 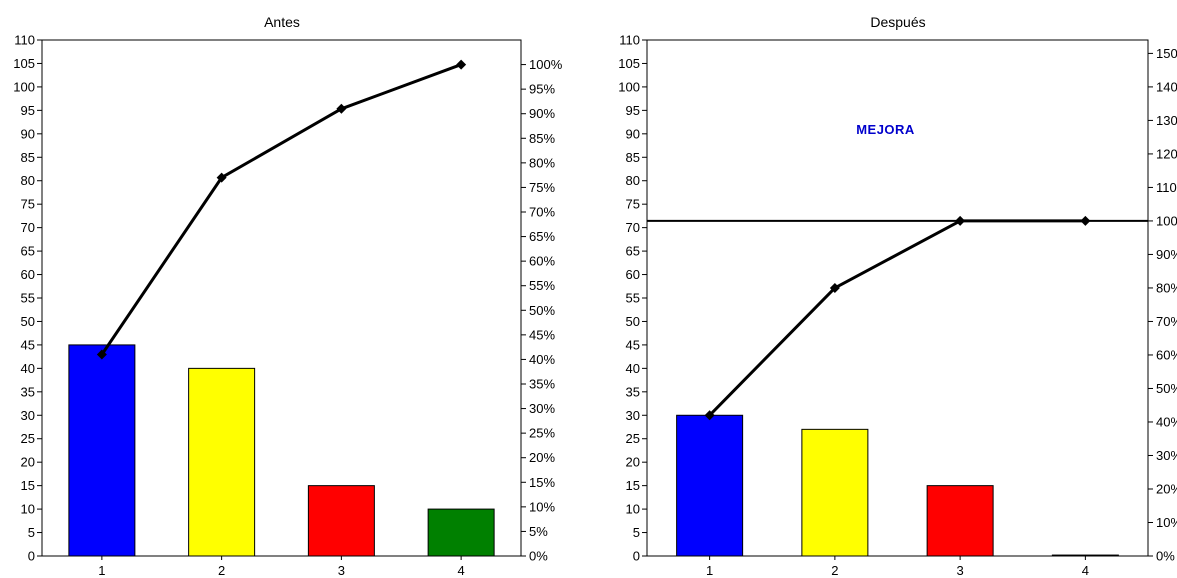 What do you see at coordinates (542, 138) in the screenshot?
I see `y2-tick-label: 85%` at bounding box center [542, 138].